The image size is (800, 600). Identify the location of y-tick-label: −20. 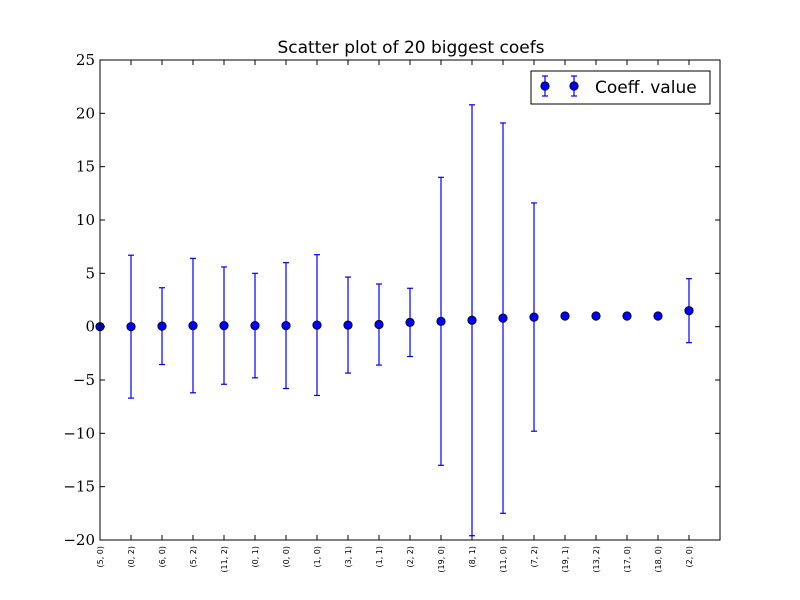
(79, 540).